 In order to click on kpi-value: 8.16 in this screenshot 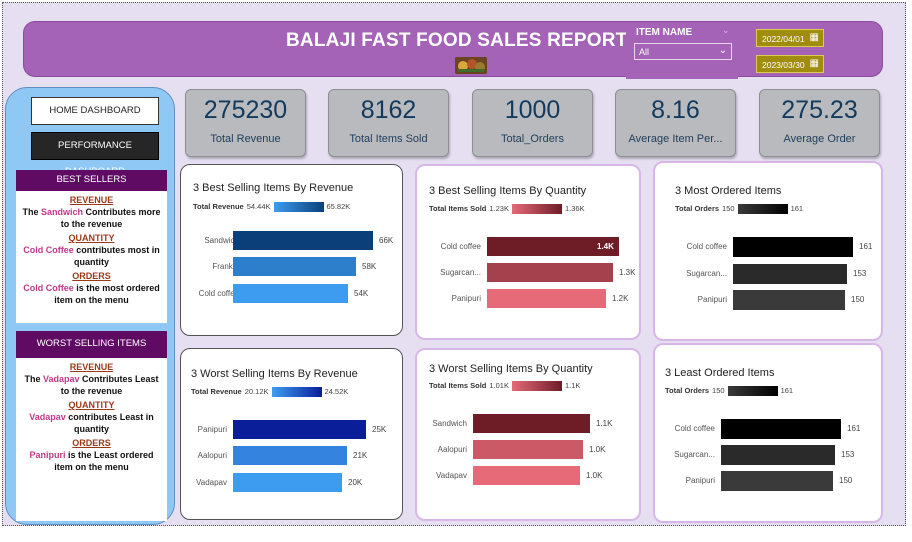, I will do `click(675, 110)`.